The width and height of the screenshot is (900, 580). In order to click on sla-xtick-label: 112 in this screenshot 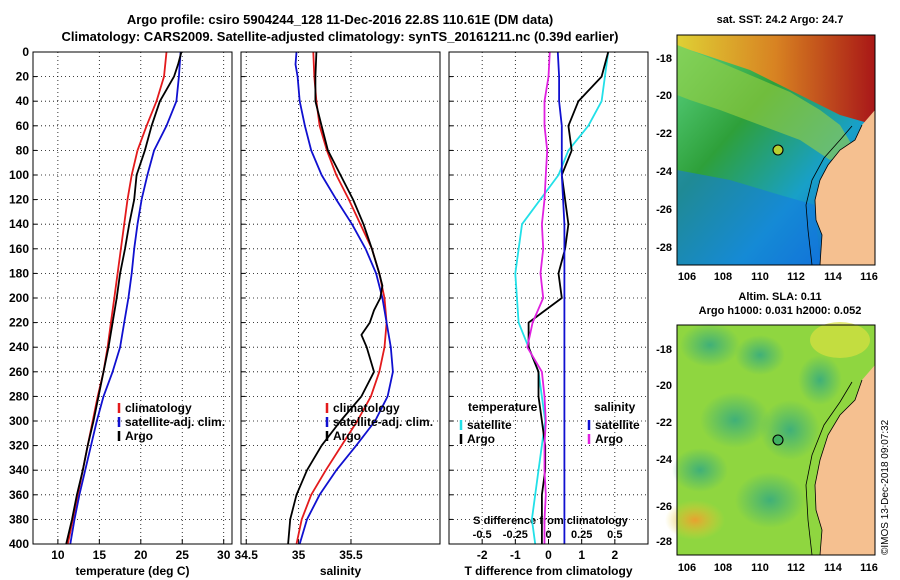, I will do `click(796, 568)`.